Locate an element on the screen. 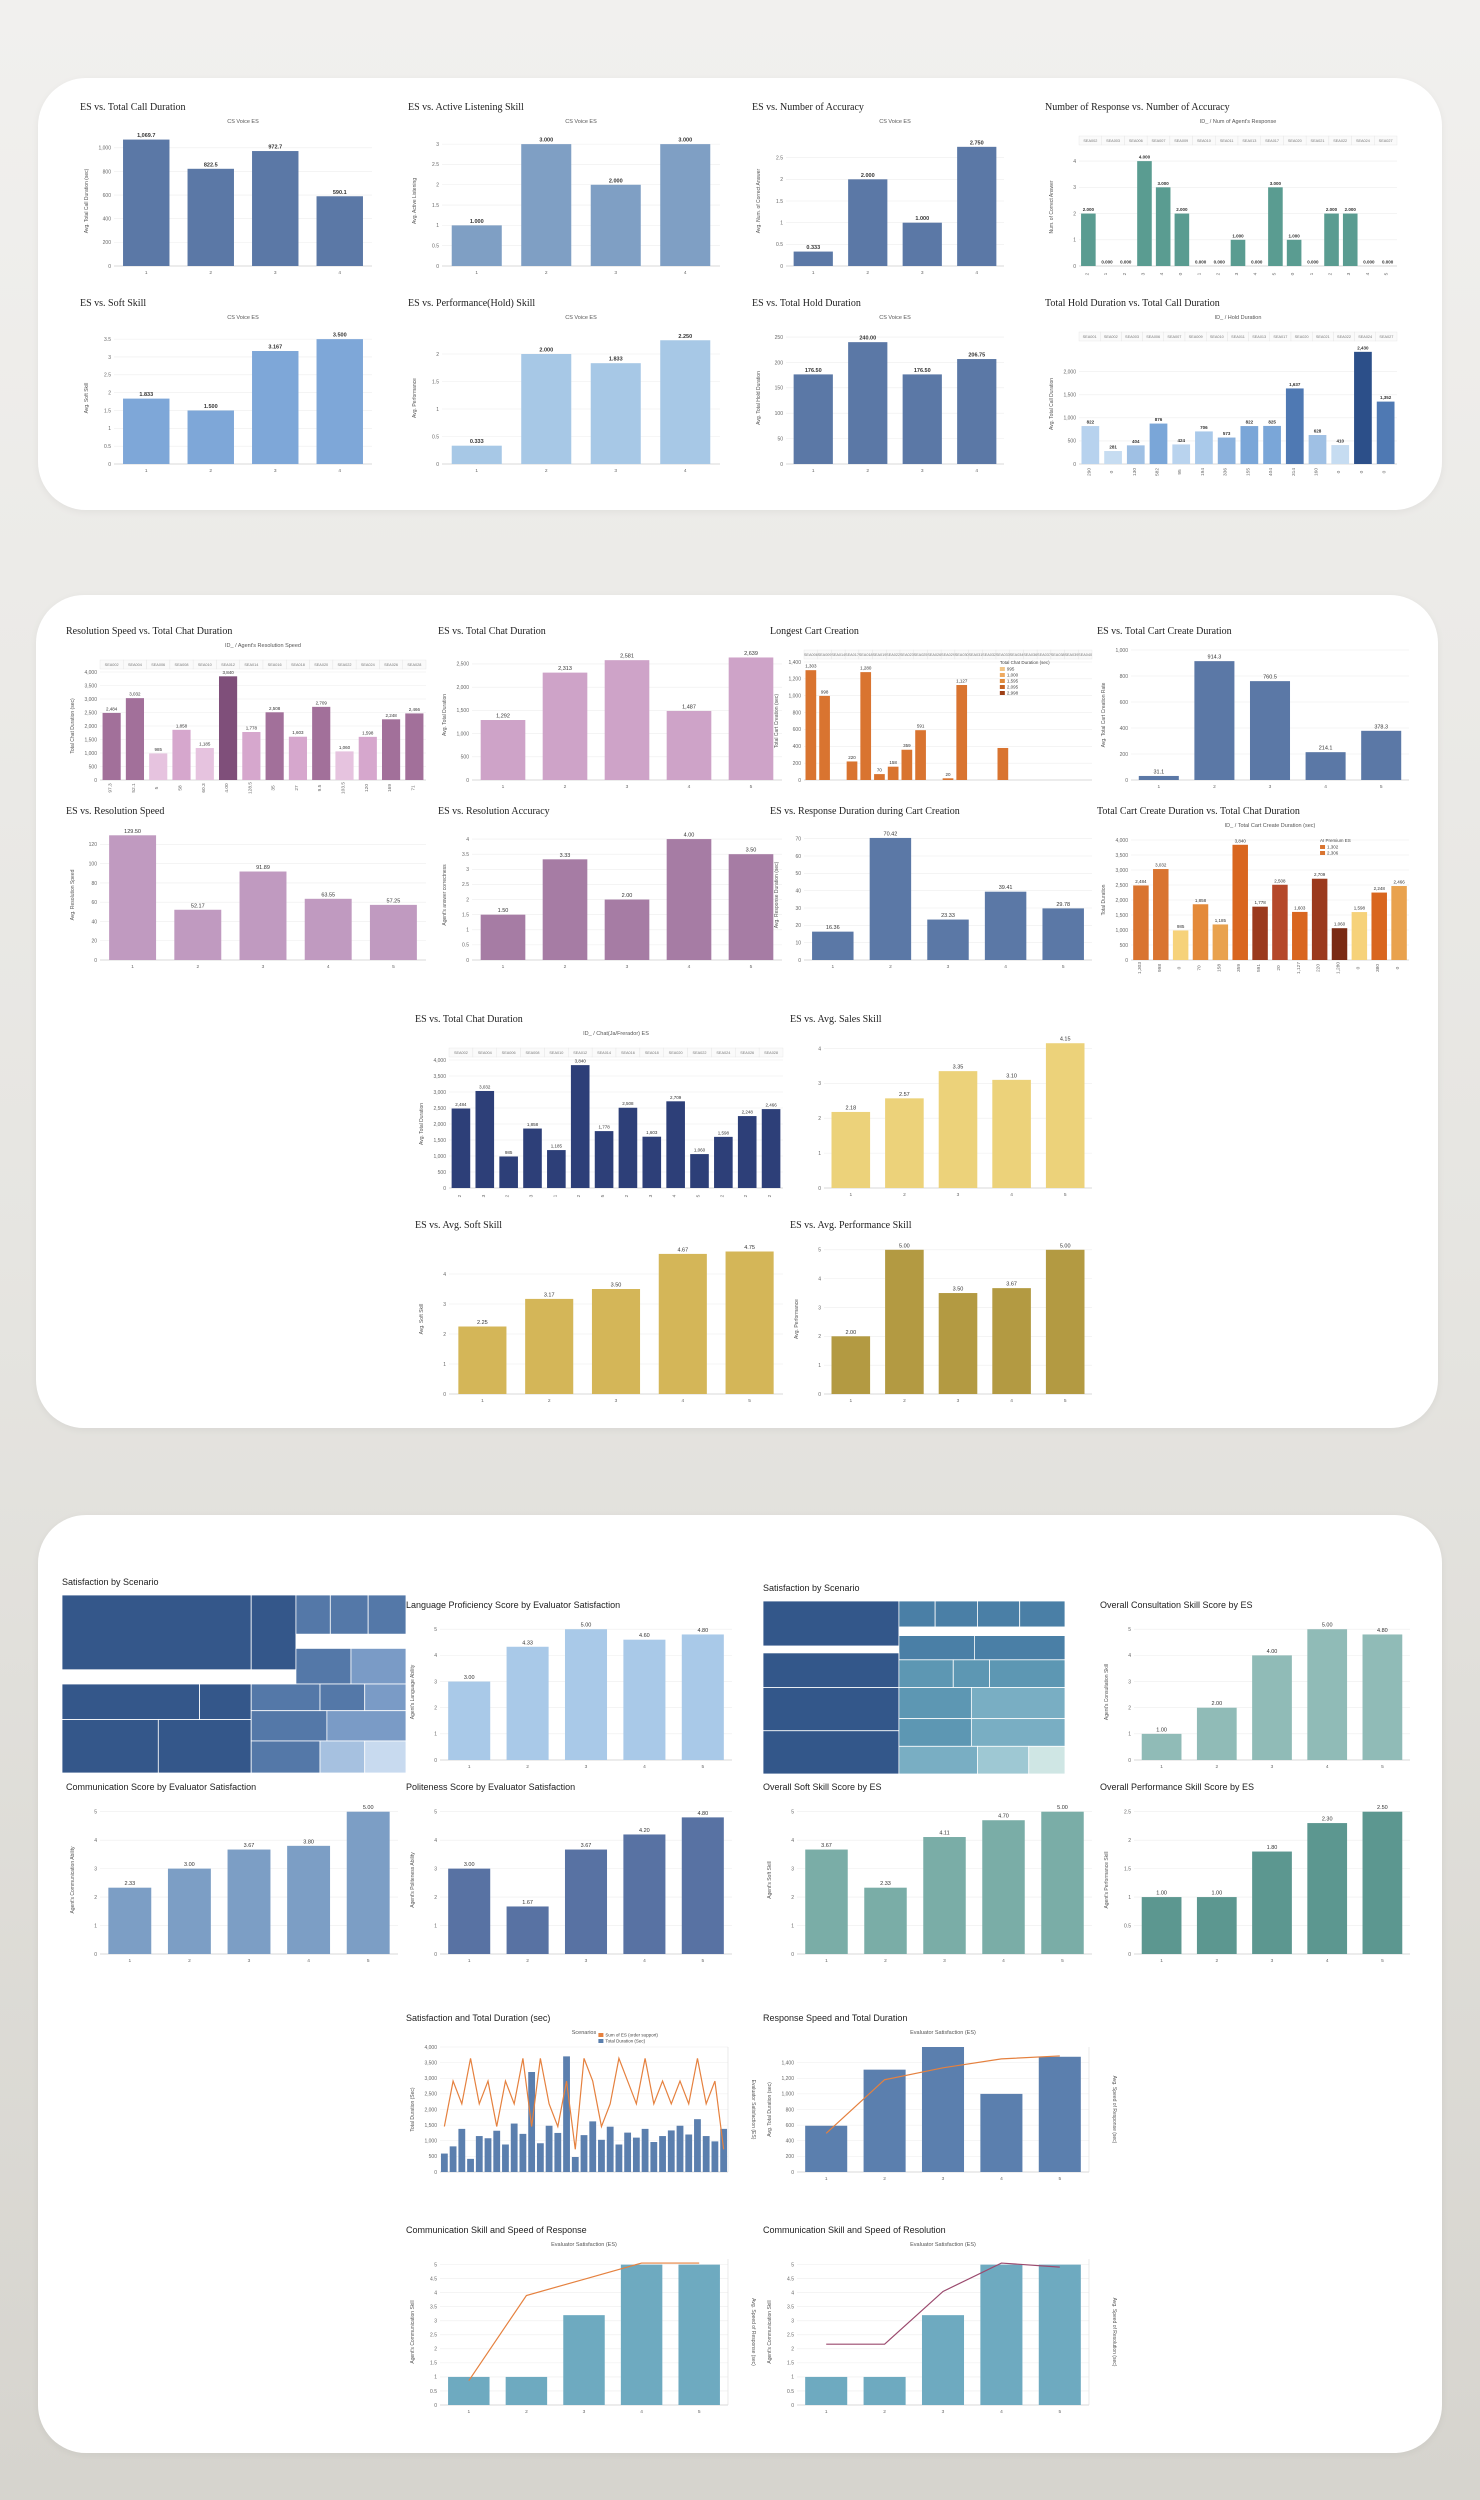 The image size is (1480, 2500). x-tick-label: 5 is located at coordinates (702, 1961).